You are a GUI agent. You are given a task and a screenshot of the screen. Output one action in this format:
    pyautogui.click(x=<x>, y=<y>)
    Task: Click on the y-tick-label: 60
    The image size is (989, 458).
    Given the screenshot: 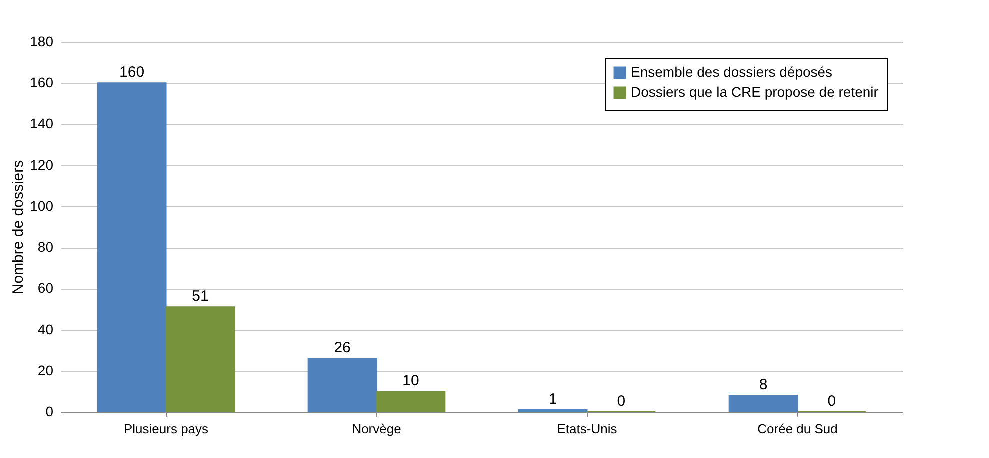 What is the action you would take?
    pyautogui.click(x=46, y=288)
    